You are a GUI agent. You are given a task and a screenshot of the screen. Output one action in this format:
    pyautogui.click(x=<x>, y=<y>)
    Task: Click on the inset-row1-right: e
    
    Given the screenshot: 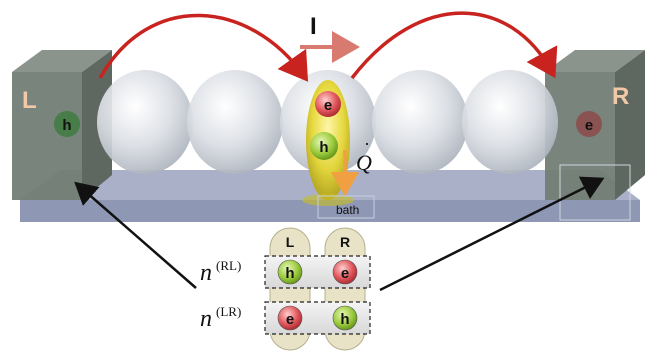 What is the action you would take?
    pyautogui.click(x=345, y=273)
    